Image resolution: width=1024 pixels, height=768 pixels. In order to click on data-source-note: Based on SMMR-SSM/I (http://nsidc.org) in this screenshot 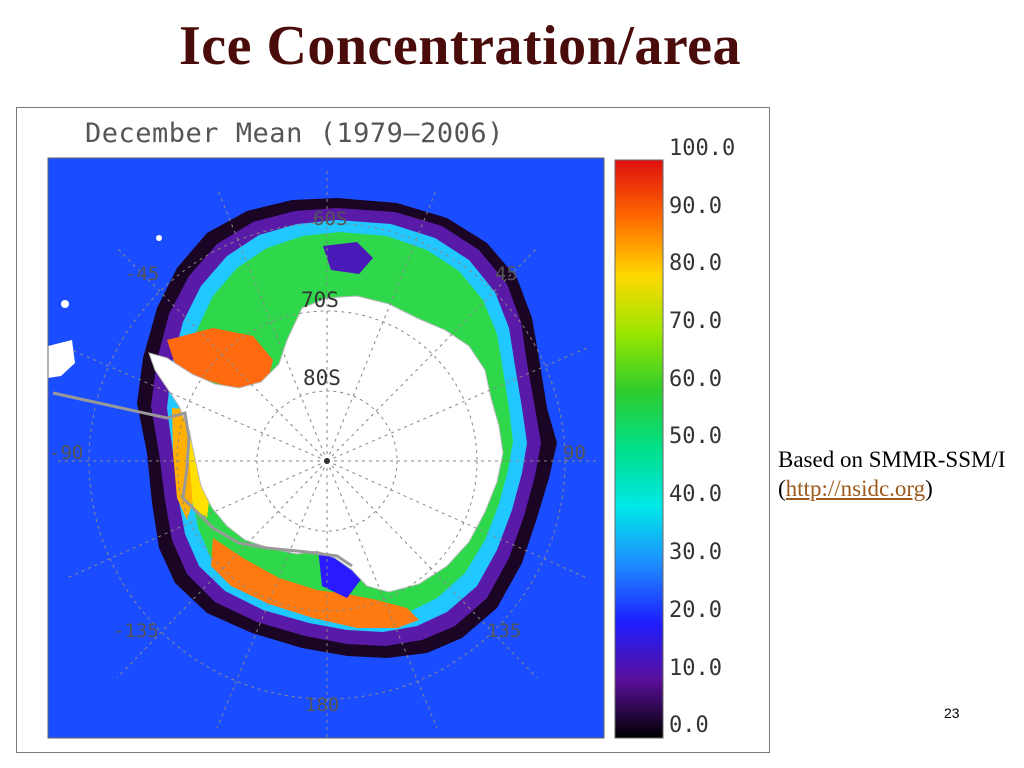, I will do `click(893, 474)`.